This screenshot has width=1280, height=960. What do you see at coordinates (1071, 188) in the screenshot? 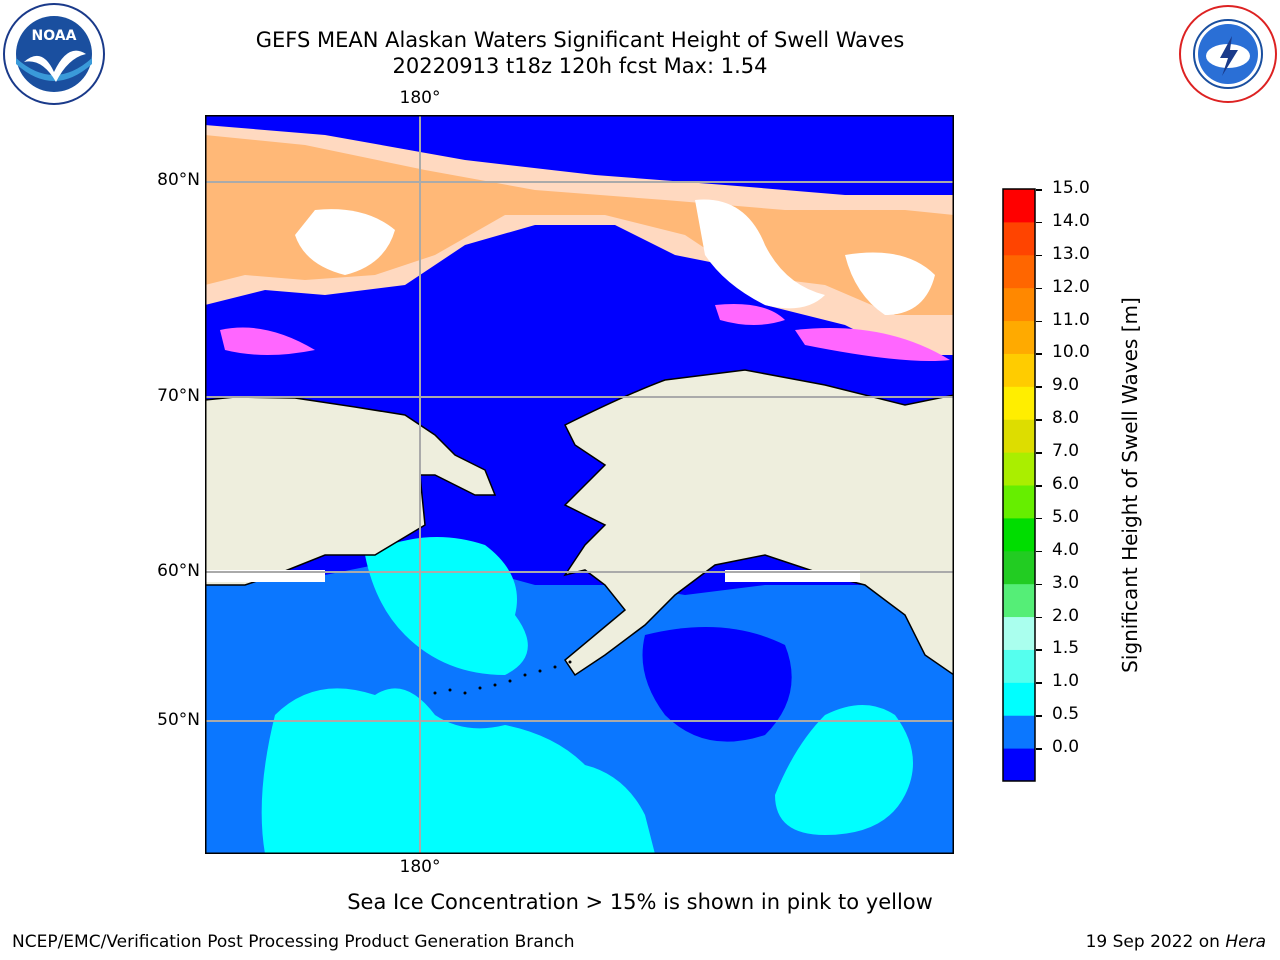
I see `colorbar-tick-label: 15.0` at bounding box center [1071, 188].